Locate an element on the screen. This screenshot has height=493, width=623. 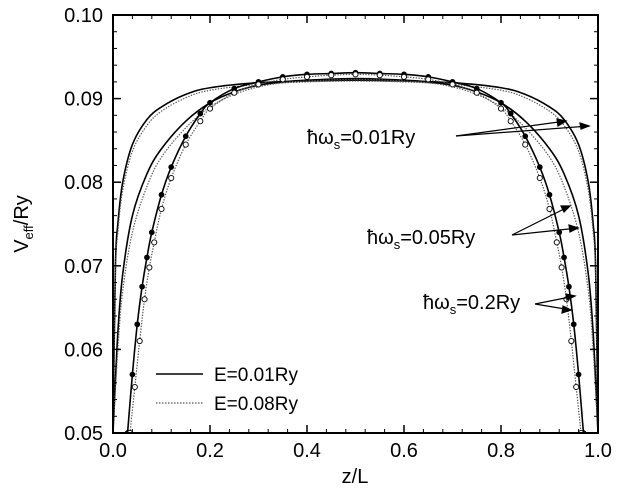
y-axis-label-rest: /Ry is located at coordinates (22, 210).